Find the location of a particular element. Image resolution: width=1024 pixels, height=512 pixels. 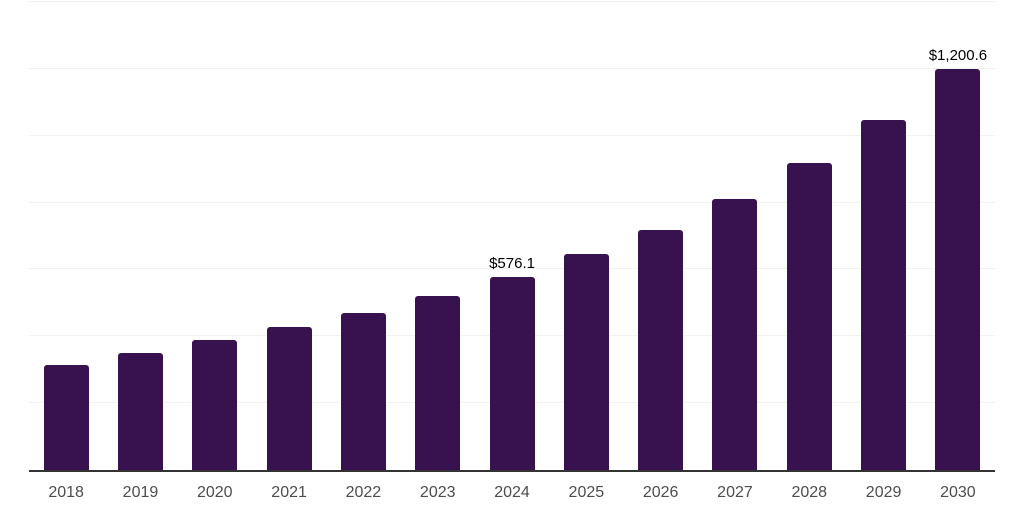

x-tick-2026: 2026 is located at coordinates (660, 492).